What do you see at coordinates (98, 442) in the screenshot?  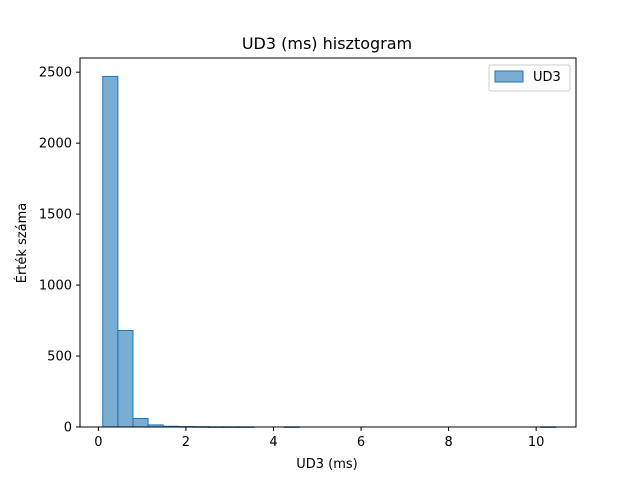 I see `x-tick-label: 0` at bounding box center [98, 442].